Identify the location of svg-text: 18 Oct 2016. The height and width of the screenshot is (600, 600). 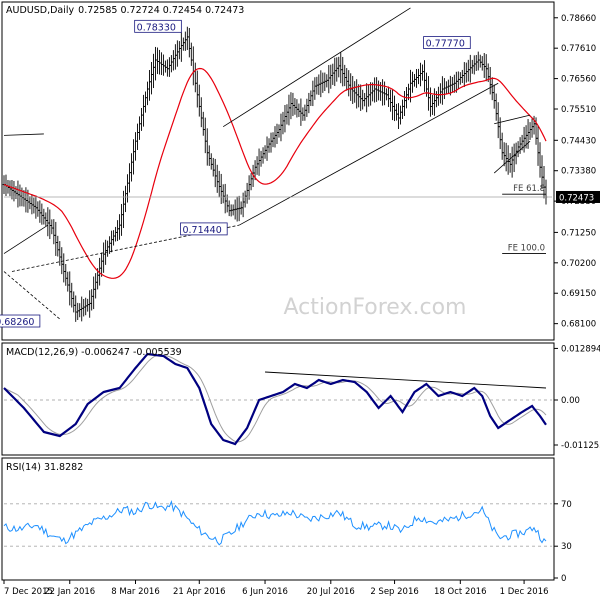
(460, 592).